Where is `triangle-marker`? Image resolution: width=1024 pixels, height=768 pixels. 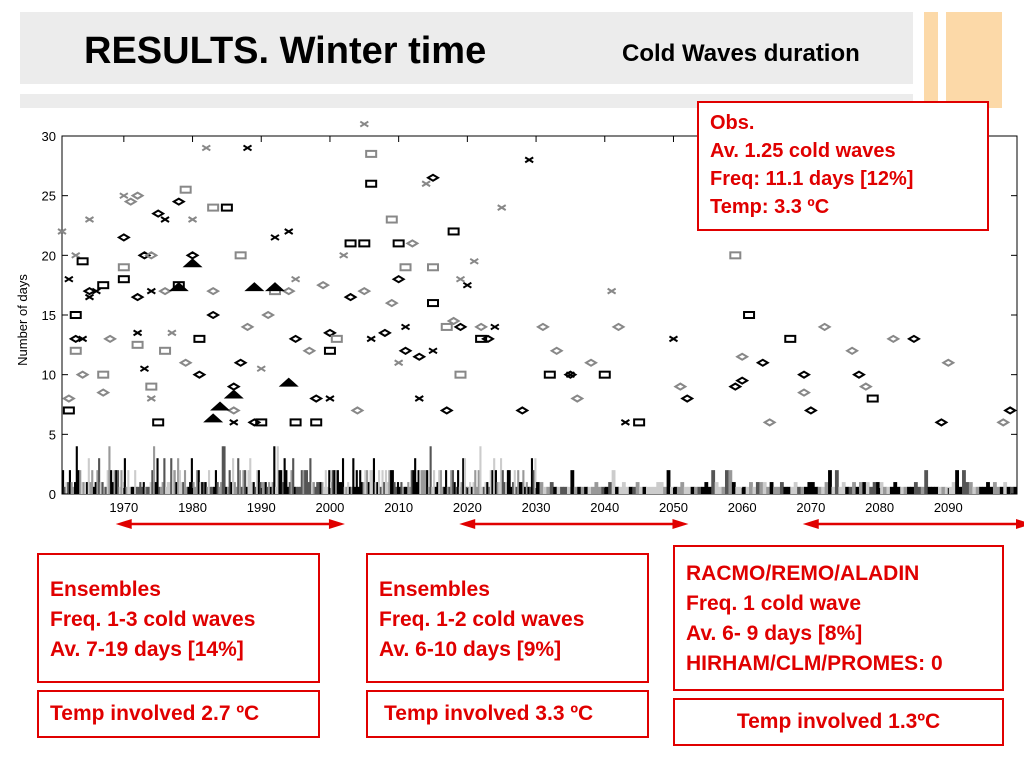 triangle-marker is located at coordinates (220, 406).